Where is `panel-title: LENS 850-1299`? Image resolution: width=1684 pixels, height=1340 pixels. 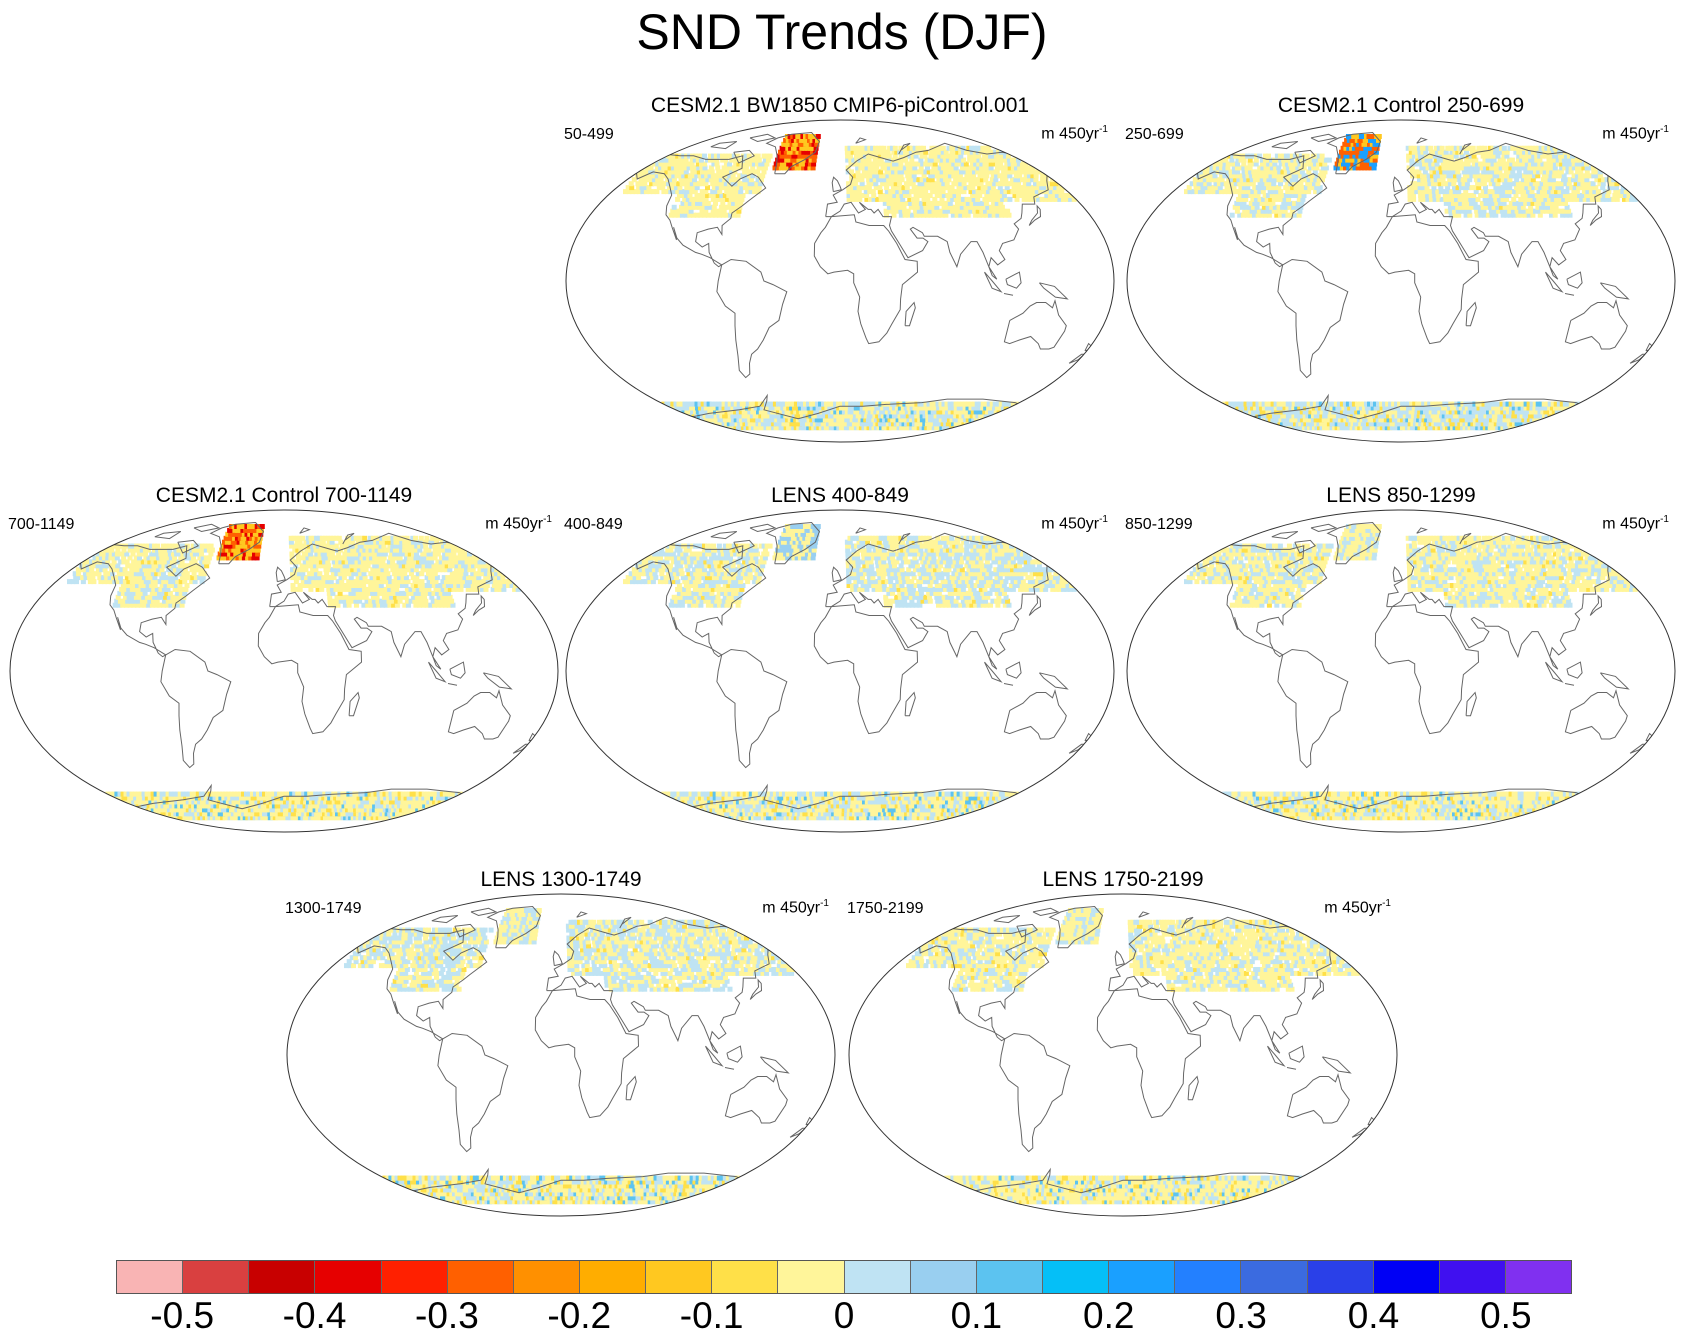 panel-title: LENS 850-1299 is located at coordinates (1401, 495).